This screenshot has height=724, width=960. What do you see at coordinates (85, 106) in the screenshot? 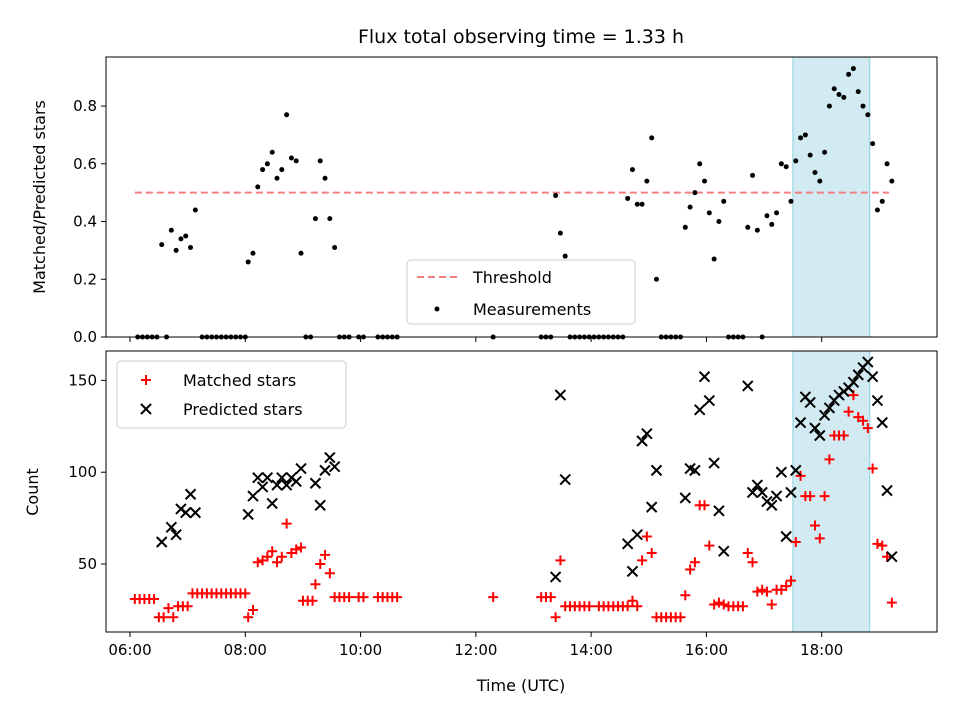
I see `top-y-tick-label: 0.8` at bounding box center [85, 106].